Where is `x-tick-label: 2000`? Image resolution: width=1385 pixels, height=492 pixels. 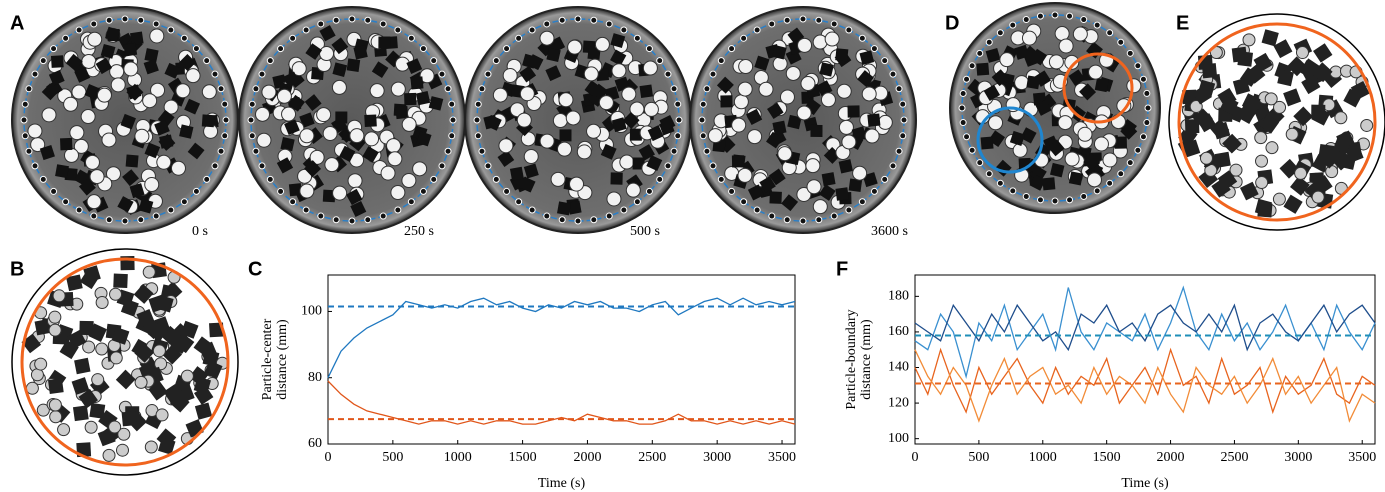
x-tick-label: 2000 is located at coordinates (1171, 457).